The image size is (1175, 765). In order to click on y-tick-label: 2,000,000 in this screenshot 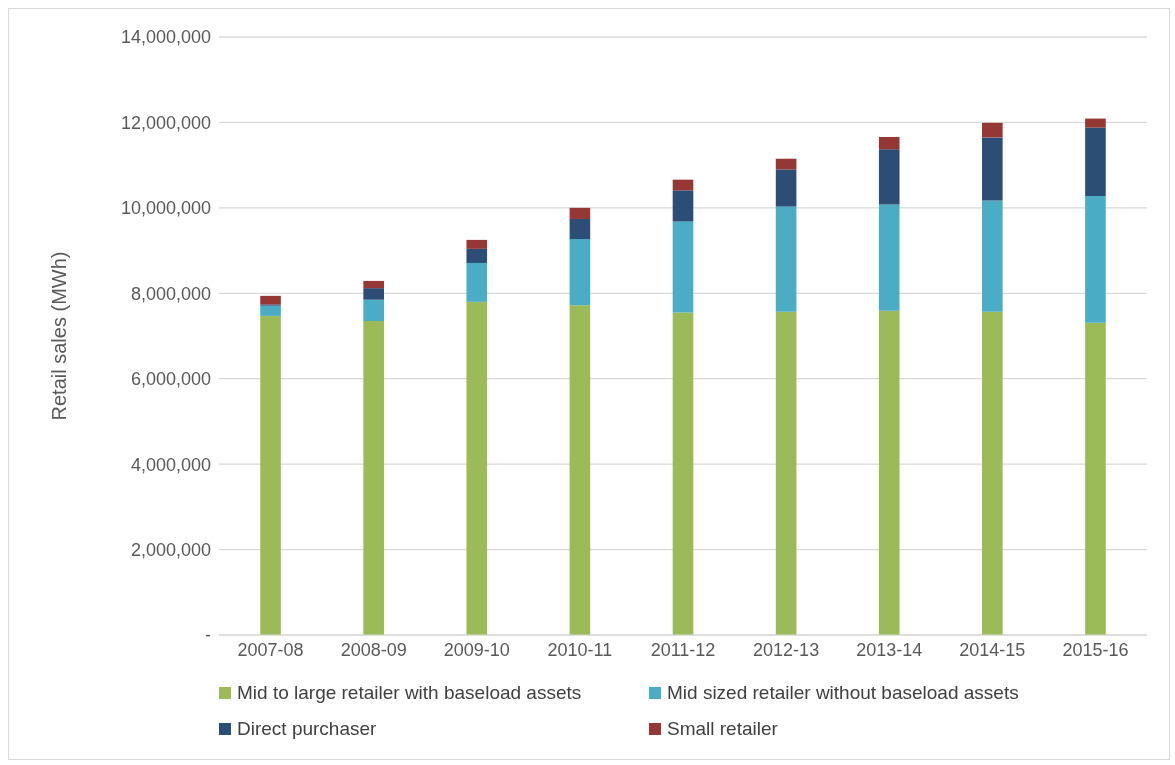, I will do `click(170, 549)`.